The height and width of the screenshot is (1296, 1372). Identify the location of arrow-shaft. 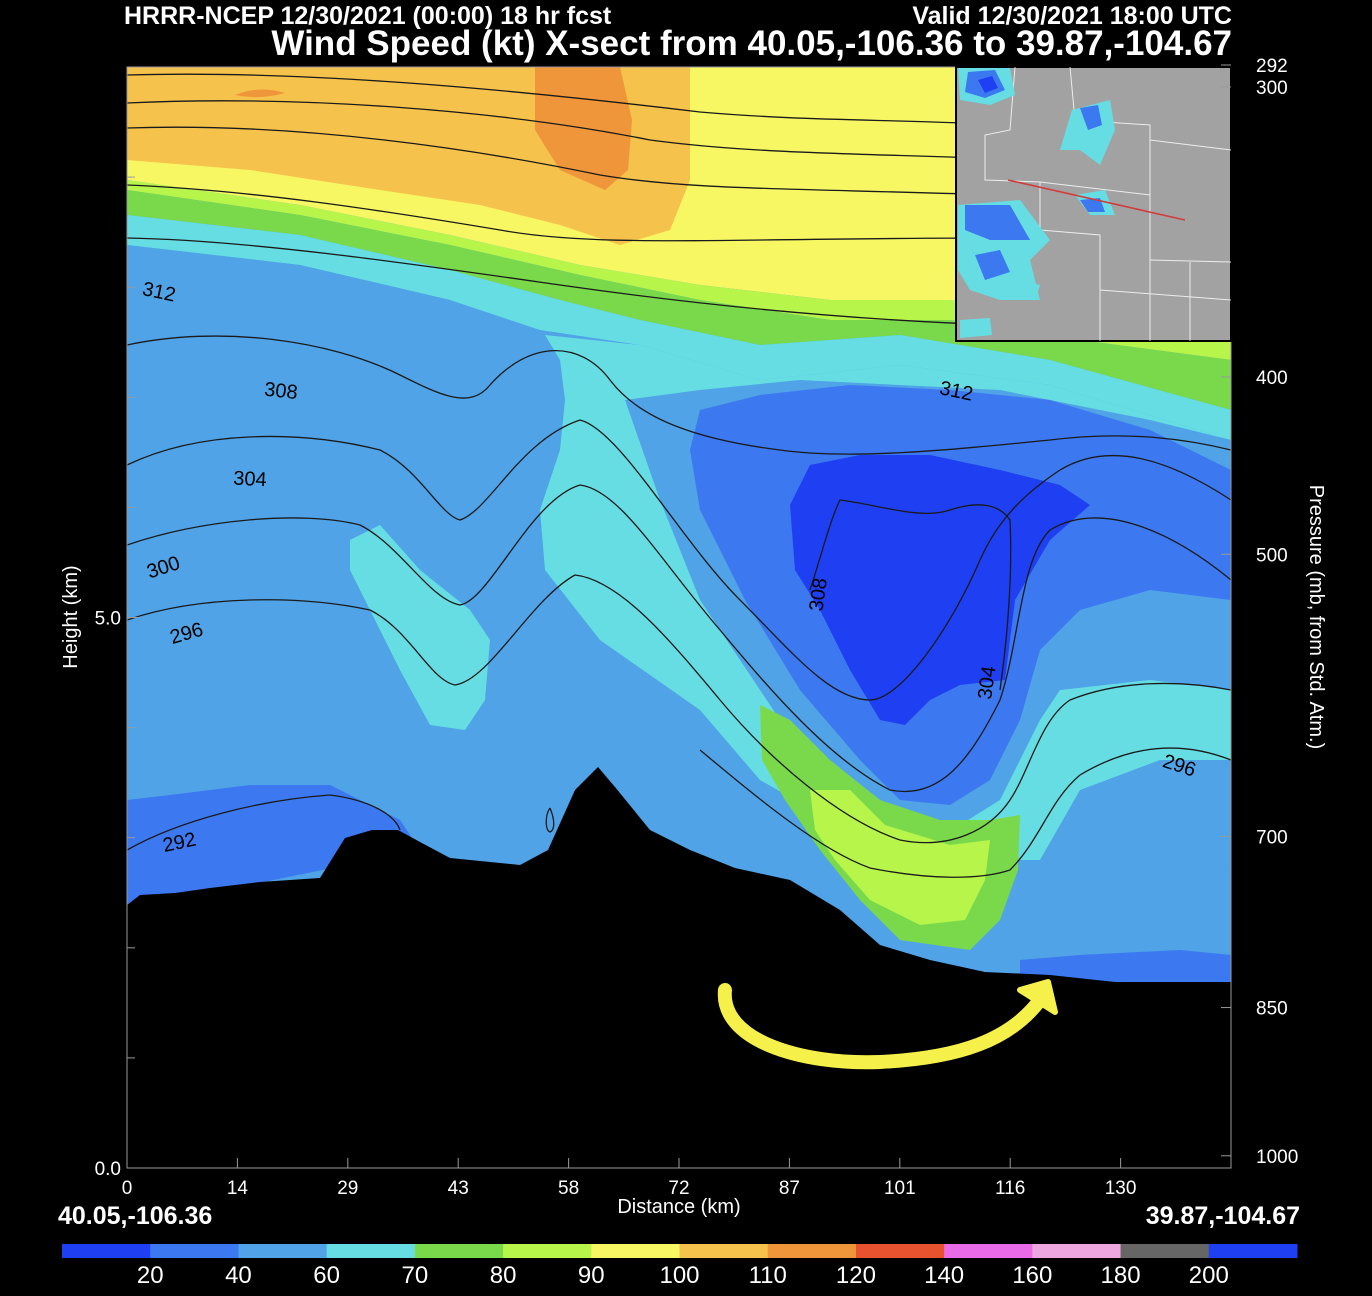
(882, 1026).